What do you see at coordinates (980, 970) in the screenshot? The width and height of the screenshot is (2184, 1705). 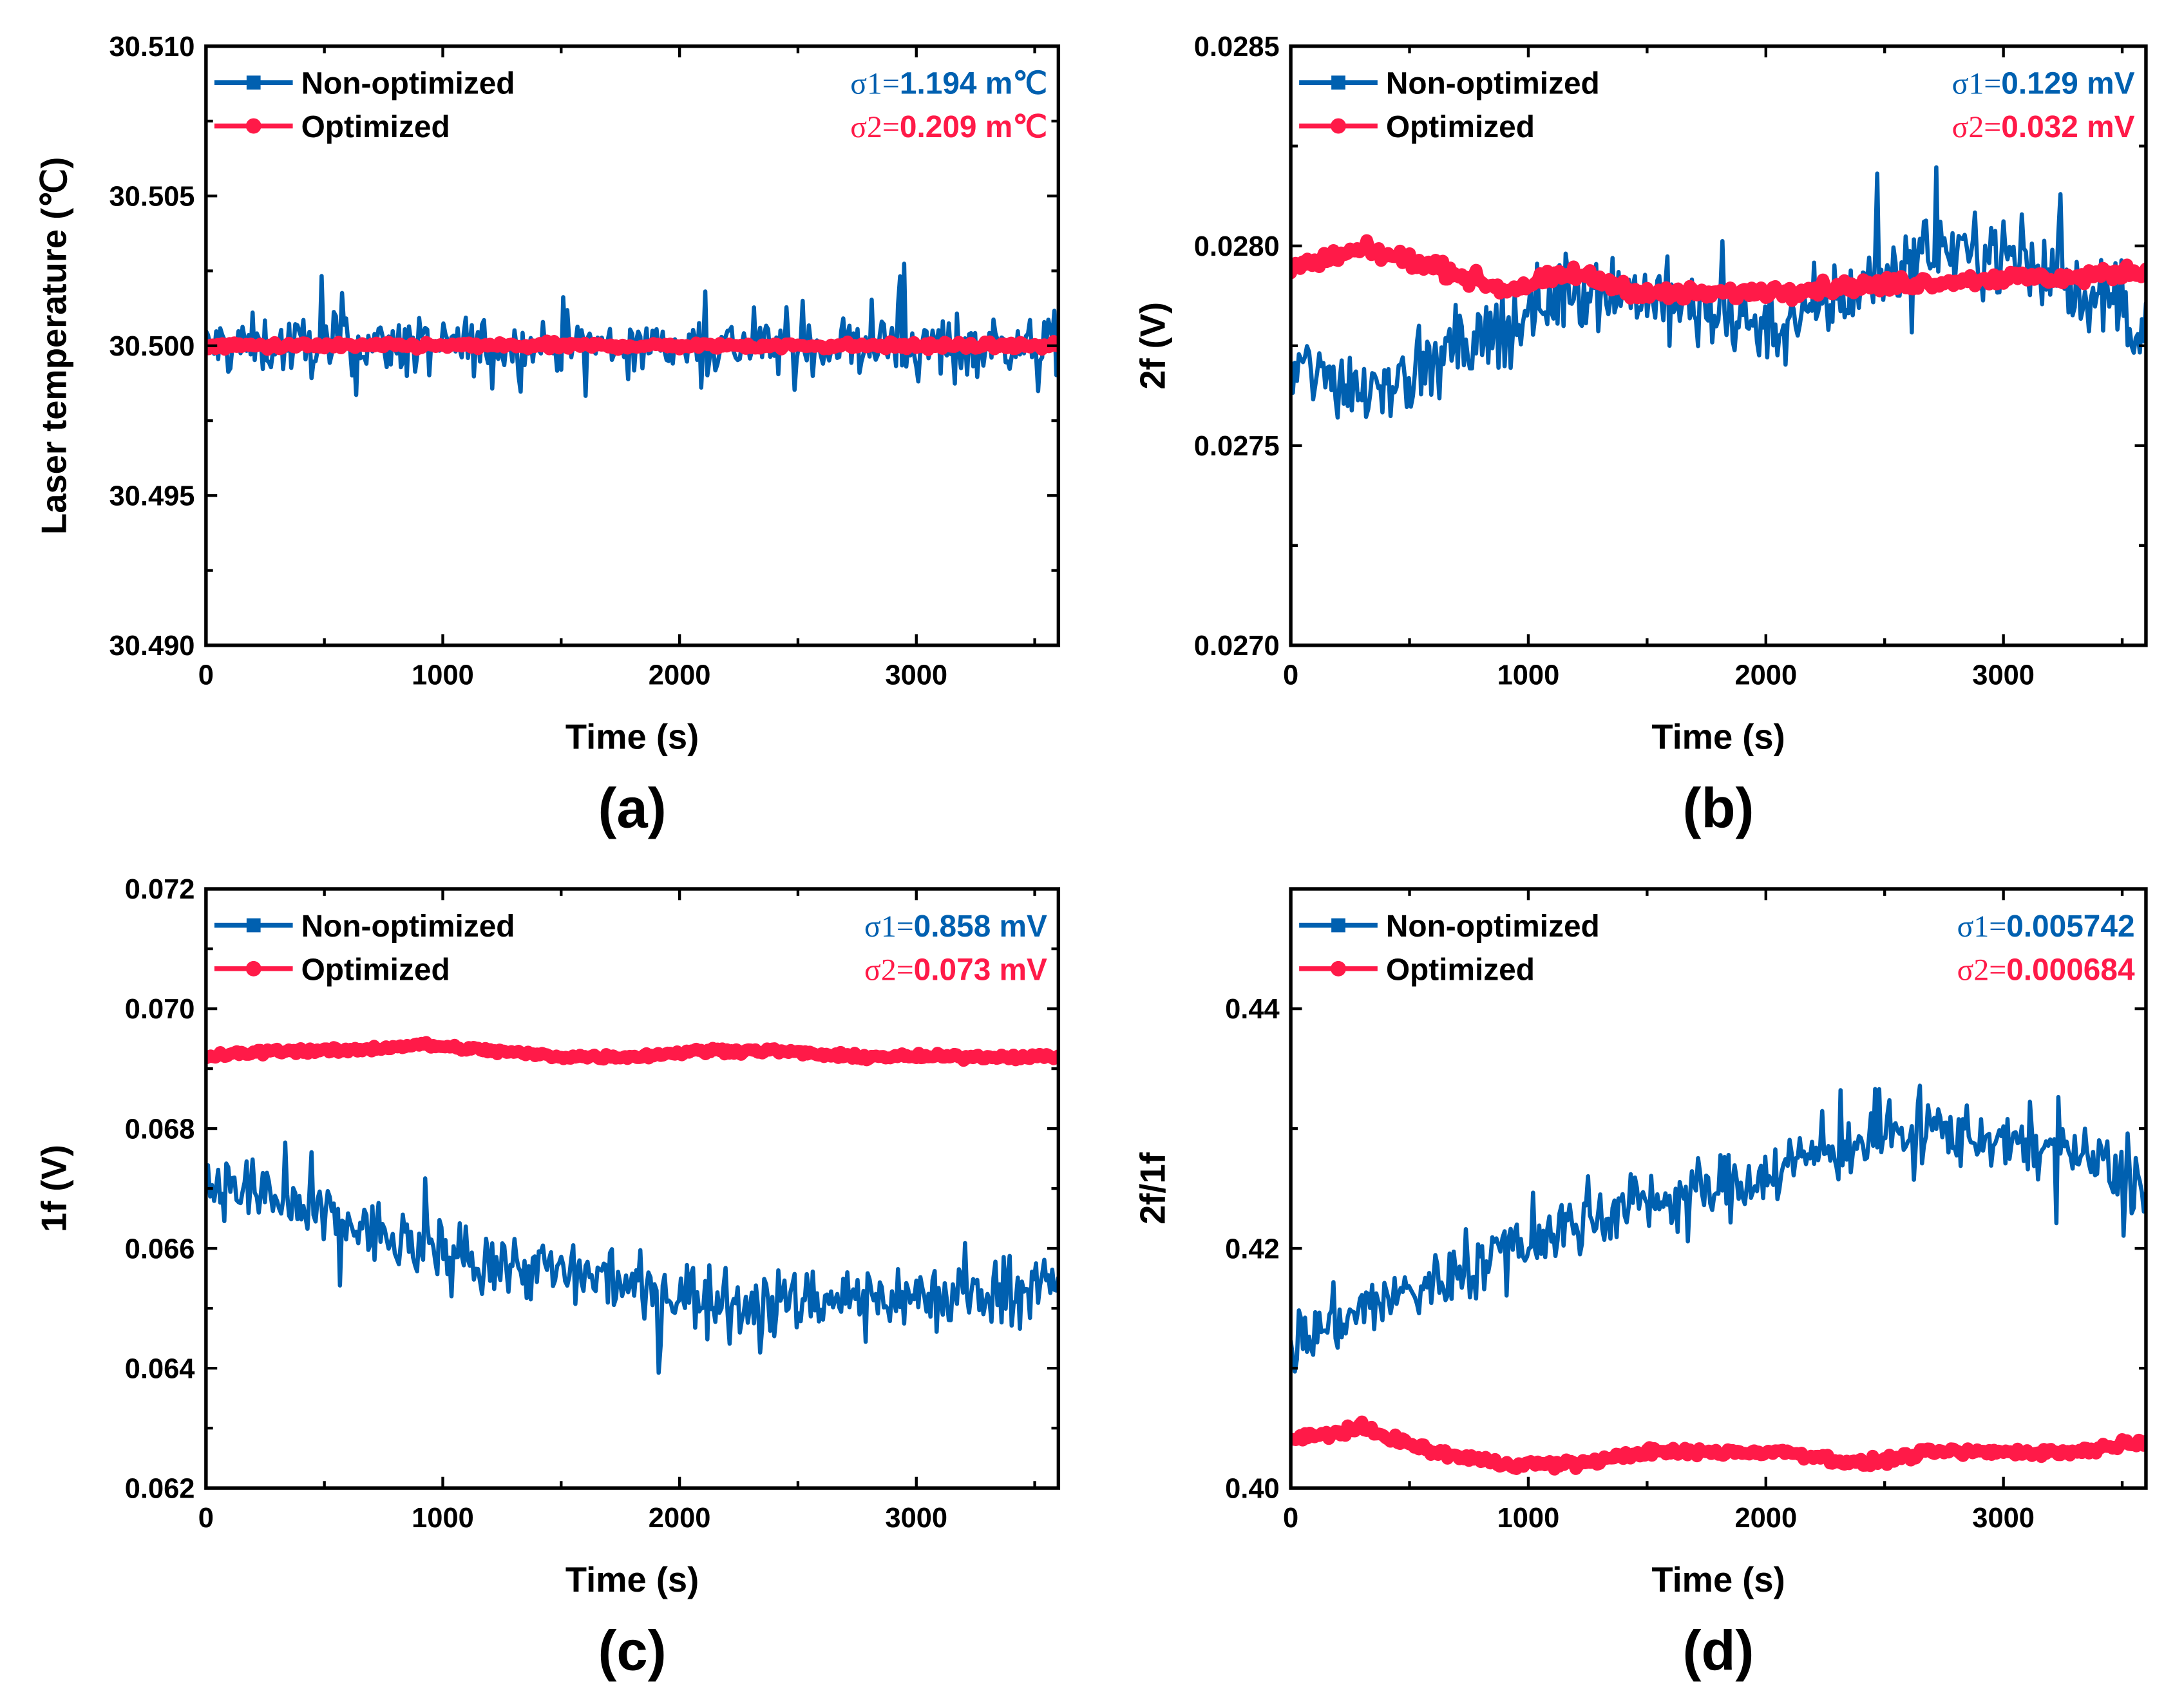 I see `sigma-value: 0.073 mV` at bounding box center [980, 970].